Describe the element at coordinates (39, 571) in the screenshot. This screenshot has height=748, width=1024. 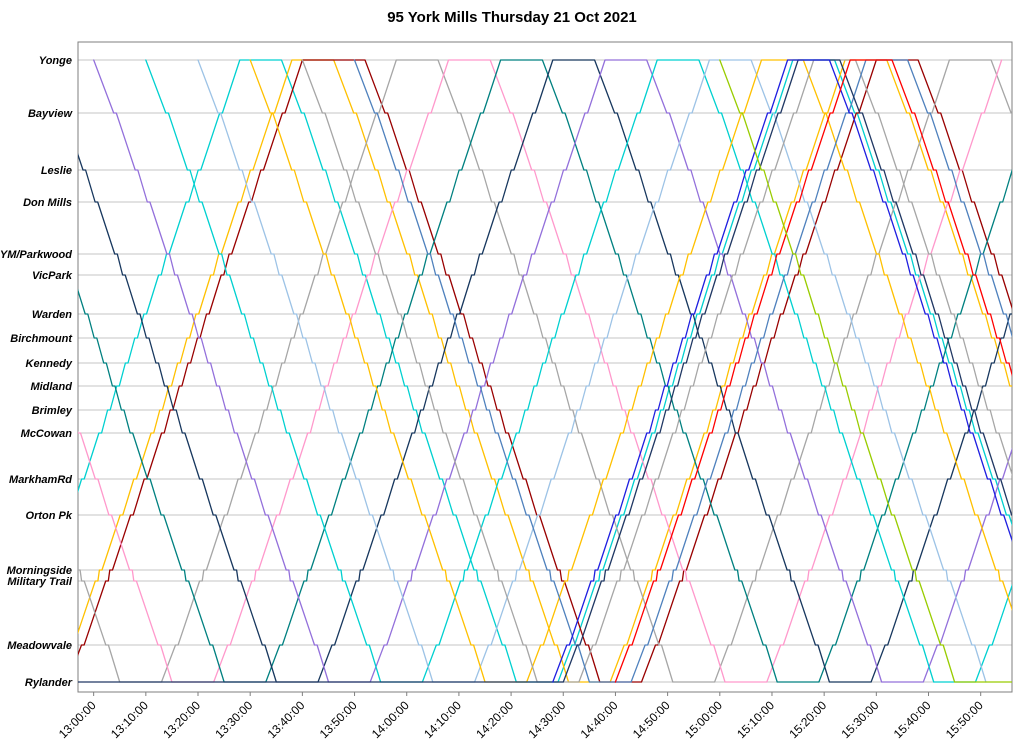
I see `y-axis-label: Morningside` at that location.